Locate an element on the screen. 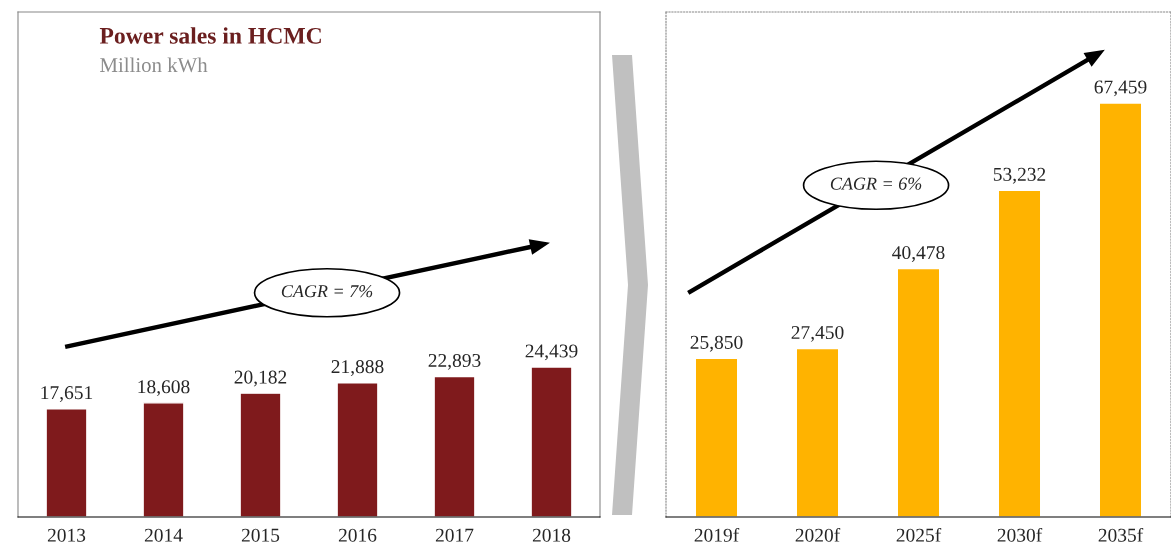  data-label: 18,608 is located at coordinates (164, 388).